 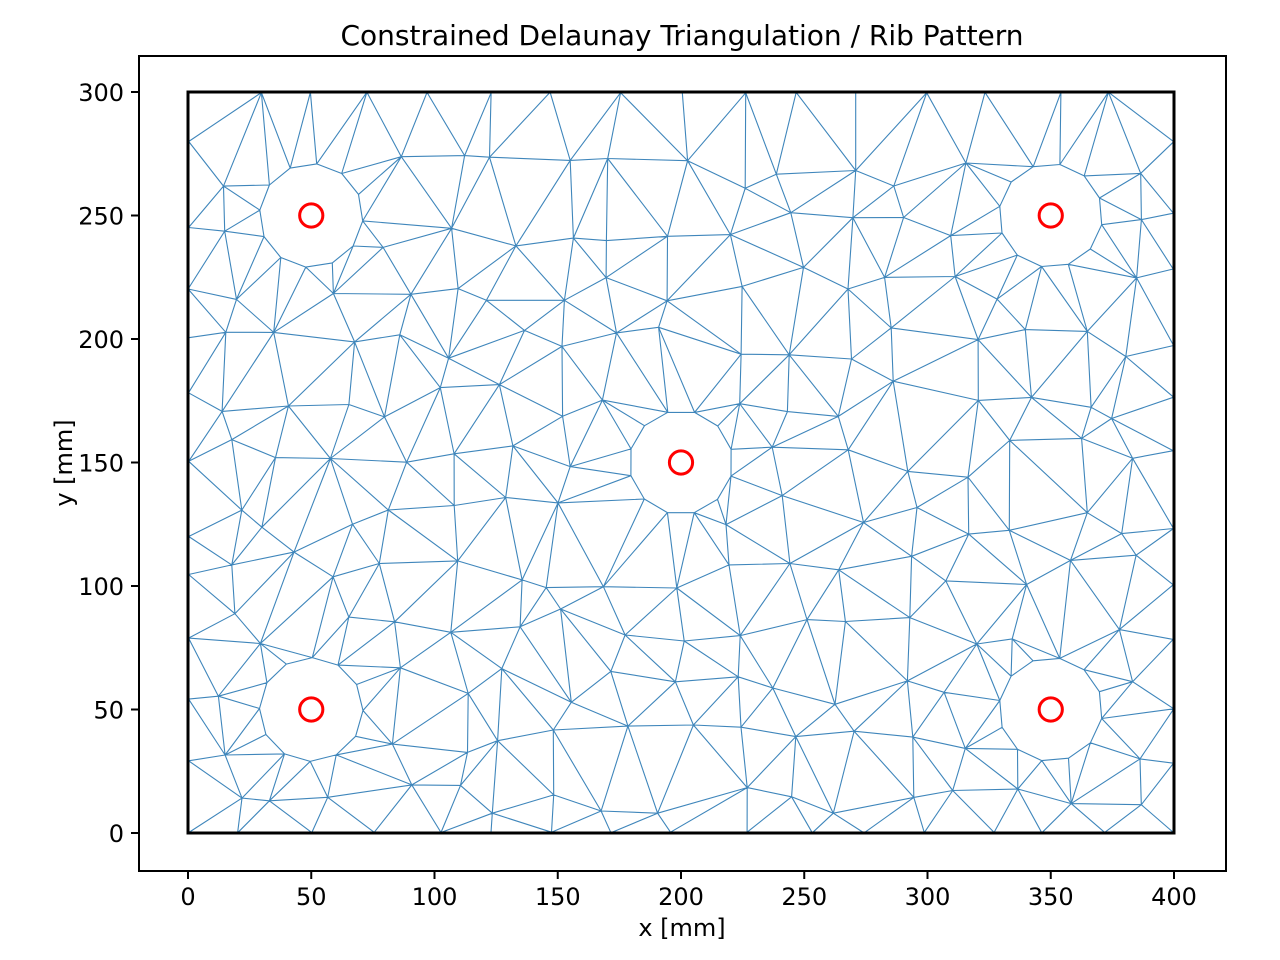 What do you see at coordinates (1051, 897) in the screenshot?
I see `x-tick-label: 350` at bounding box center [1051, 897].